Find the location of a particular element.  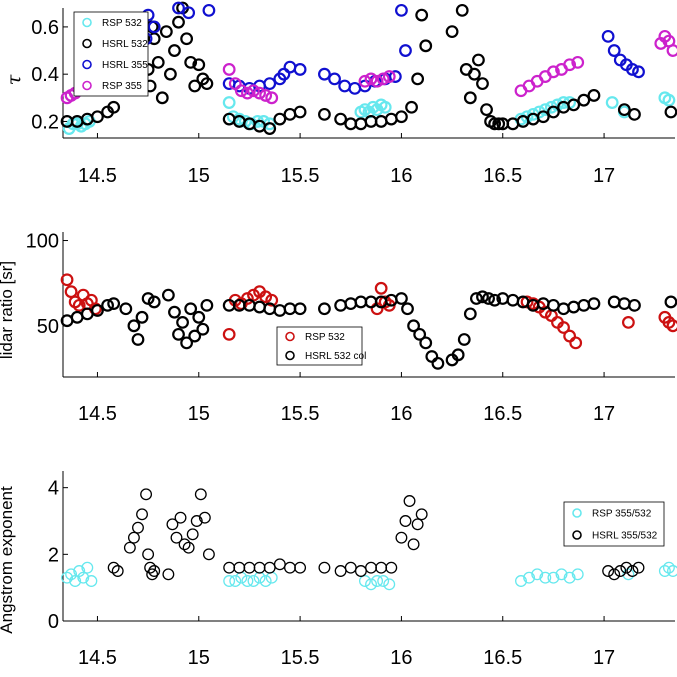

y-axis-label: Angstrom exponent is located at coordinates (8, 560).